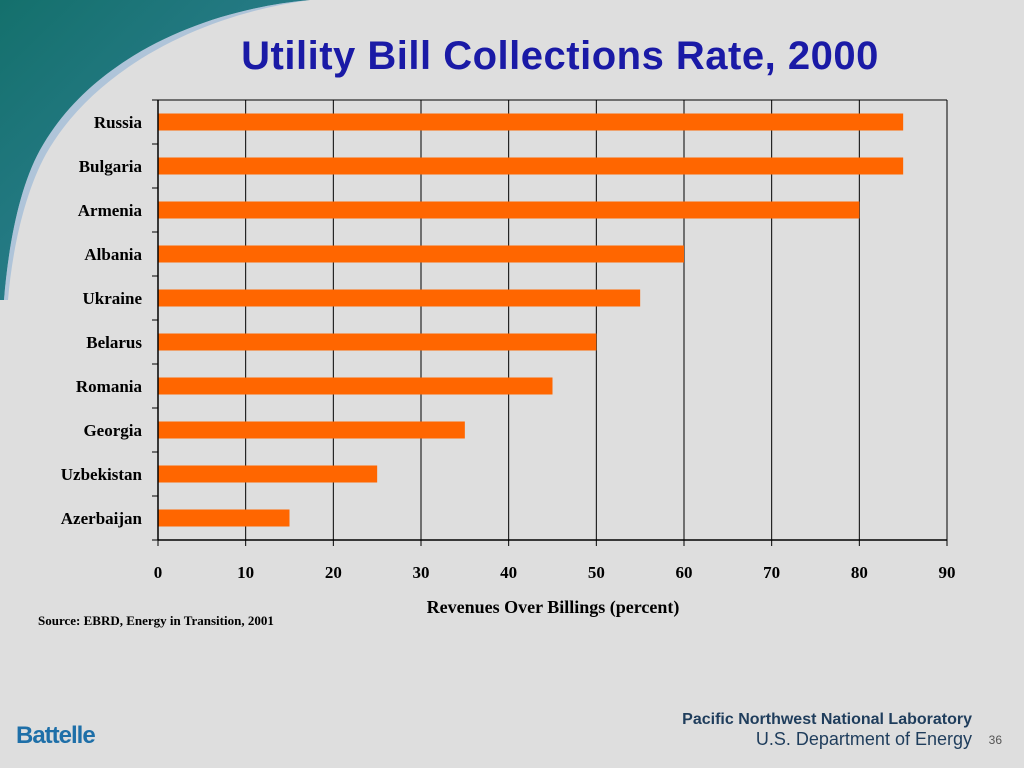 This screenshot has height=768, width=1024. What do you see at coordinates (111, 166) in the screenshot?
I see `category-label: Bulgaria` at bounding box center [111, 166].